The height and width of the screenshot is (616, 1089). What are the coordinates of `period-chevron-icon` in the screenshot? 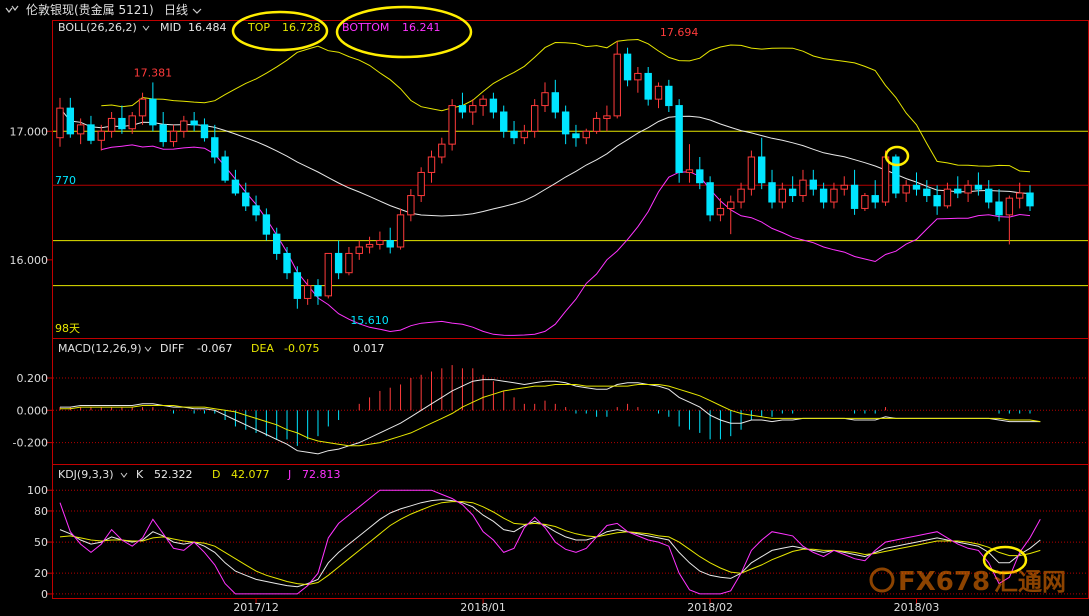 It's located at (197, 11).